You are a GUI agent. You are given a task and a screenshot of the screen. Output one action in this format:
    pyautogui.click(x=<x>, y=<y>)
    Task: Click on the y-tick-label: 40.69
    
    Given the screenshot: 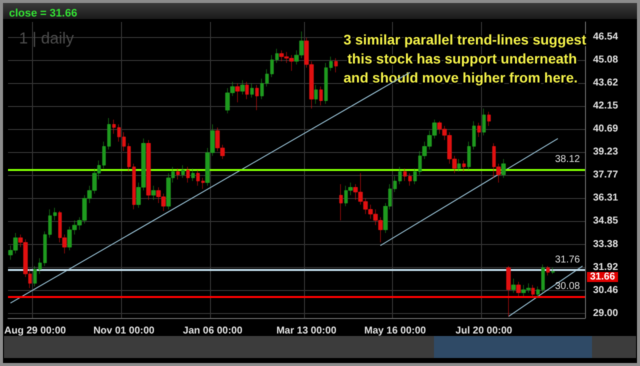 What is the action you would take?
    pyautogui.click(x=605, y=129)
    